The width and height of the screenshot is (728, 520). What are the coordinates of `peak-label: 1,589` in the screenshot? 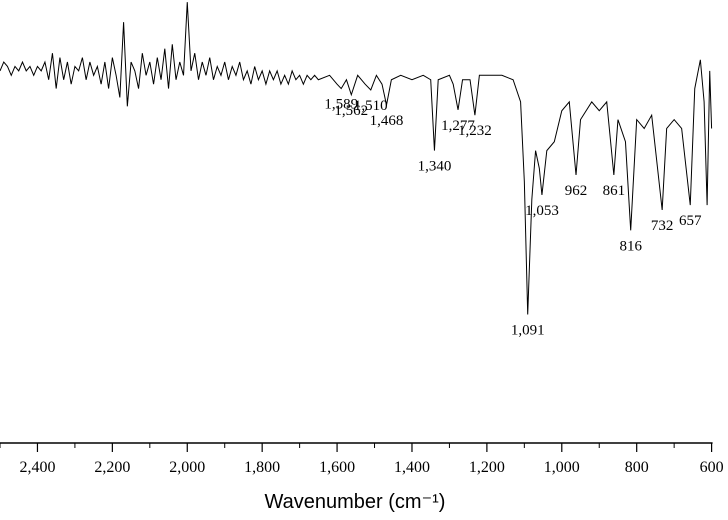 It's located at (341, 105).